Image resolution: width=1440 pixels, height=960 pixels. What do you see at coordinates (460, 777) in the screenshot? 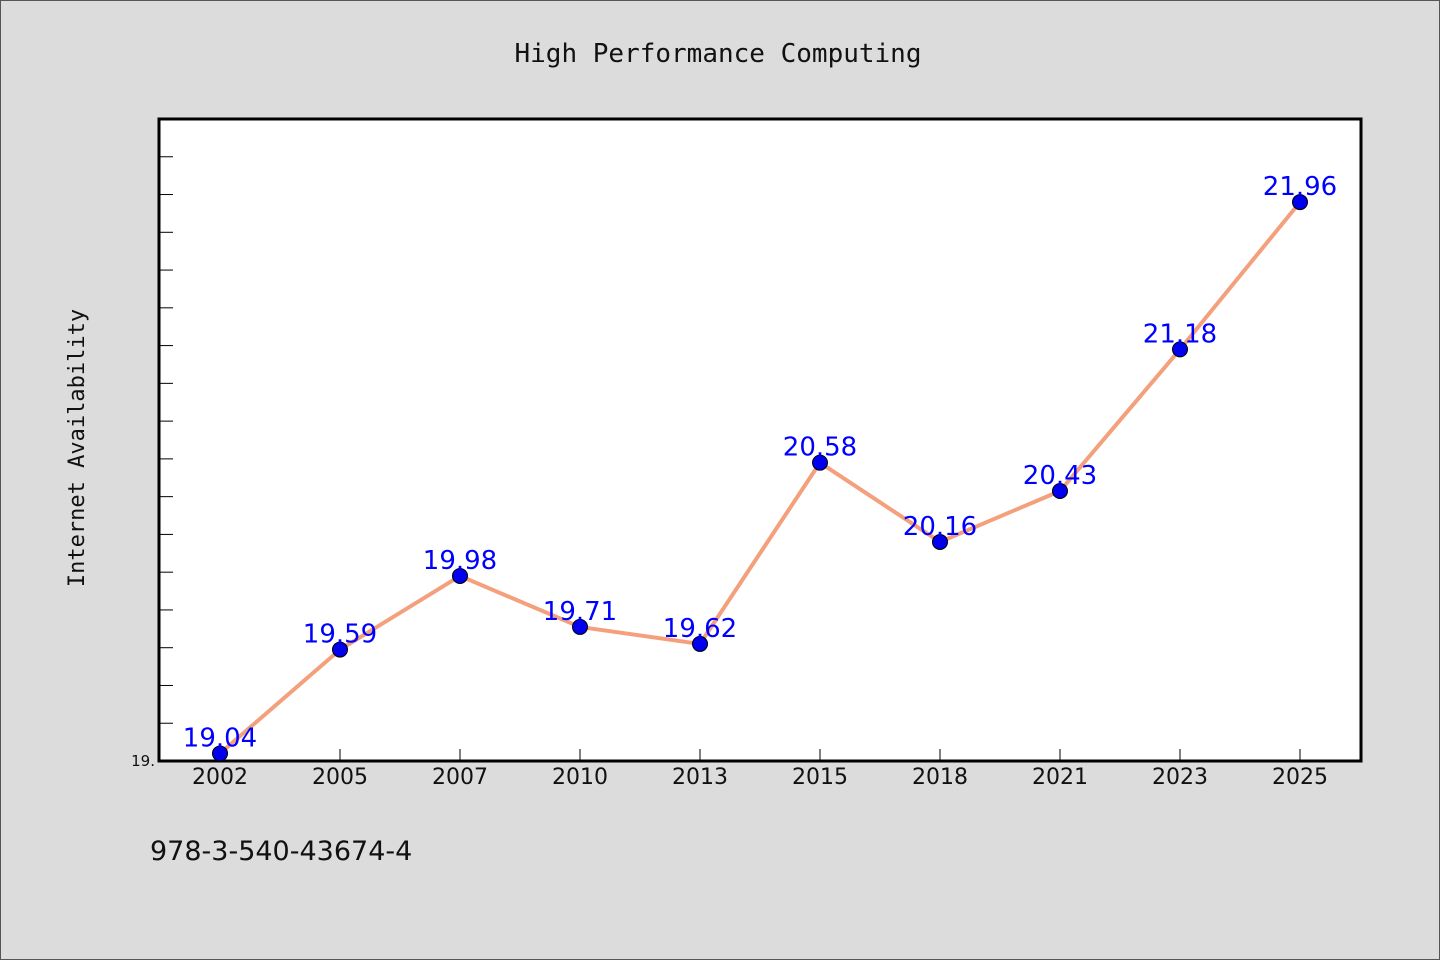
I see `x-tick-label: 2007` at bounding box center [460, 777].